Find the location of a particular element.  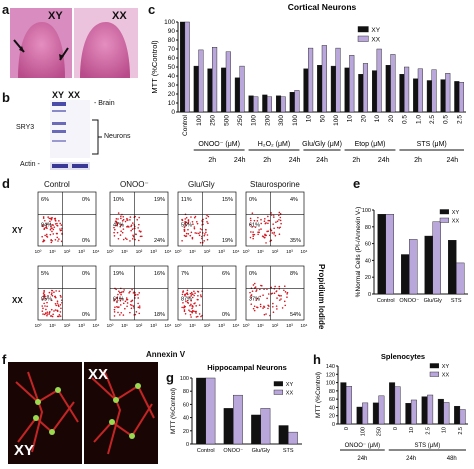

chart-c-group-label-1: H₂O₂ (μM) is located at coordinates (274, 144).